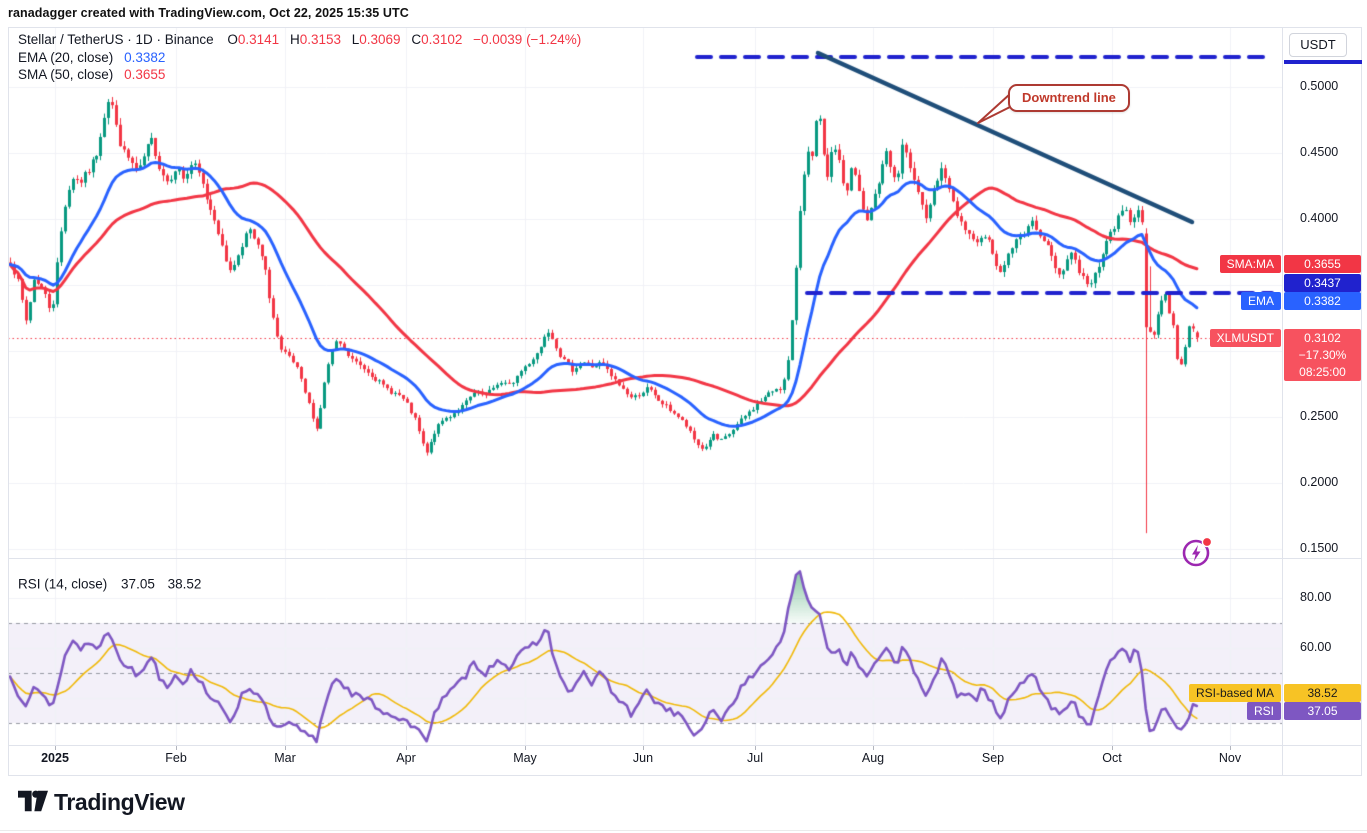 The height and width of the screenshot is (833, 1367). I want to click on axis-tick-label: 80.00, so click(1316, 597).